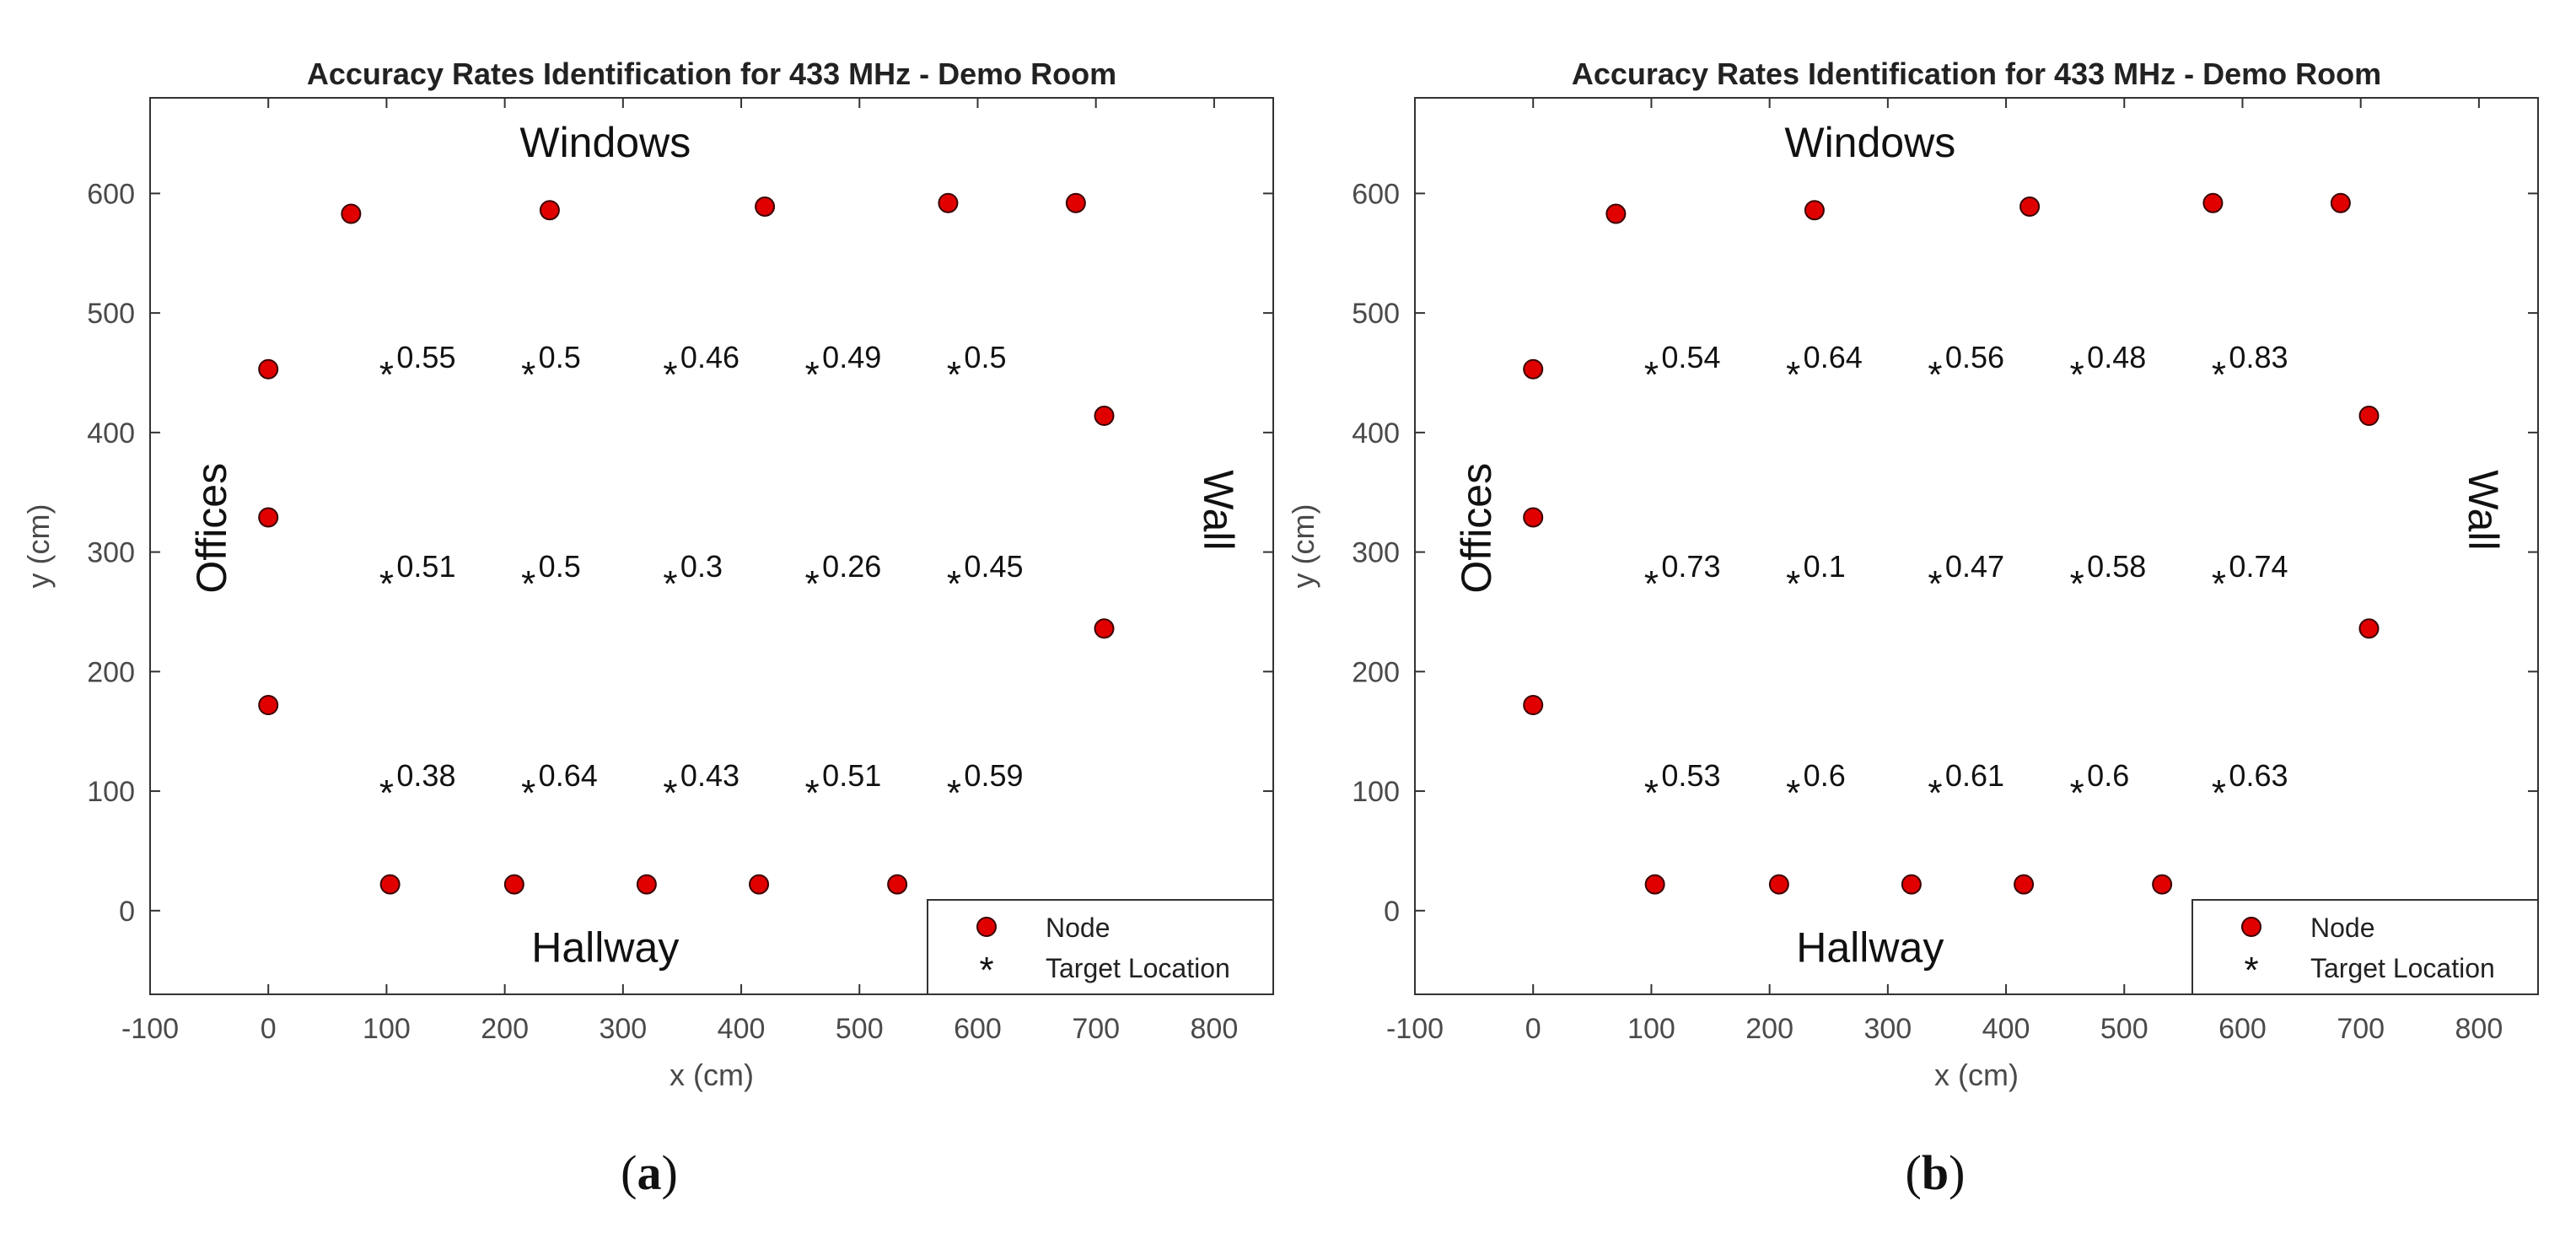 The image size is (2576, 1233). Describe the element at coordinates (568, 775) in the screenshot. I see `target-accuracy-label: 0.64` at that location.